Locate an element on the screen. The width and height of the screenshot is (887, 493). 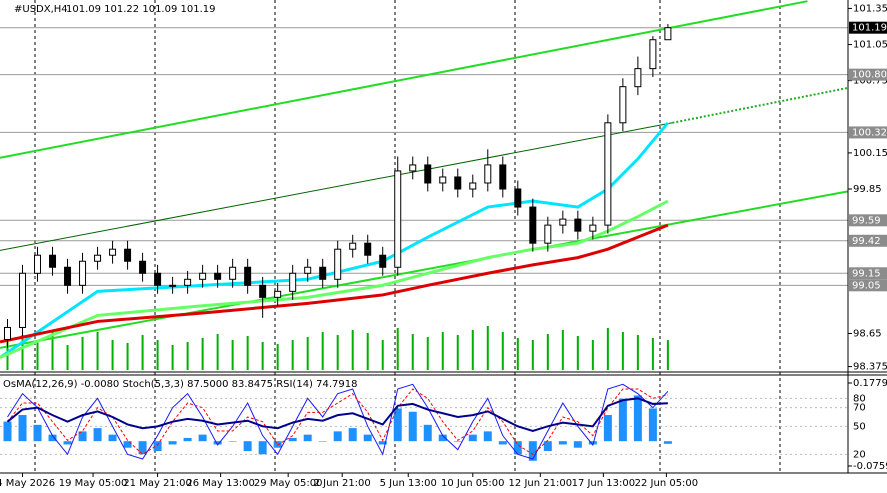
indicator-line is located at coordinates (338, 421).